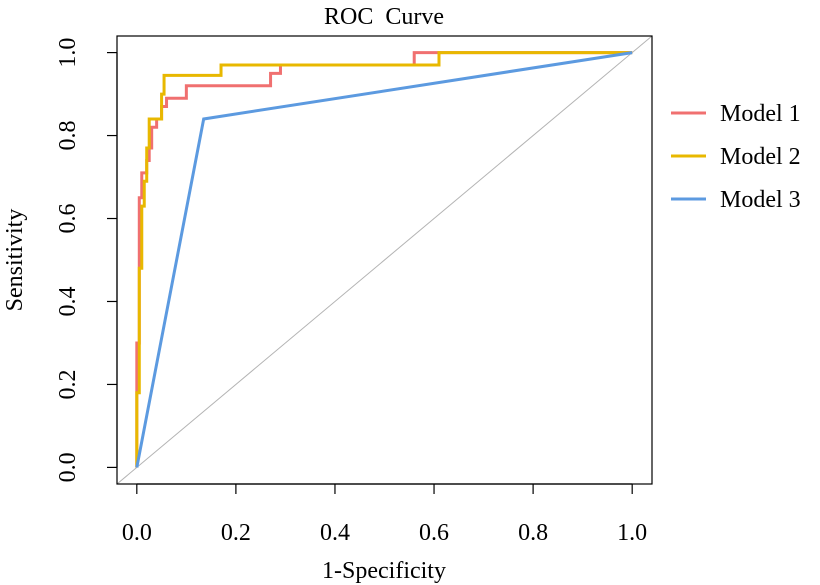 This screenshot has width=820, height=585. I want to click on y-axis: 0.0 0.2 0.4 0.6 0.8 1.0, so click(86, 260).